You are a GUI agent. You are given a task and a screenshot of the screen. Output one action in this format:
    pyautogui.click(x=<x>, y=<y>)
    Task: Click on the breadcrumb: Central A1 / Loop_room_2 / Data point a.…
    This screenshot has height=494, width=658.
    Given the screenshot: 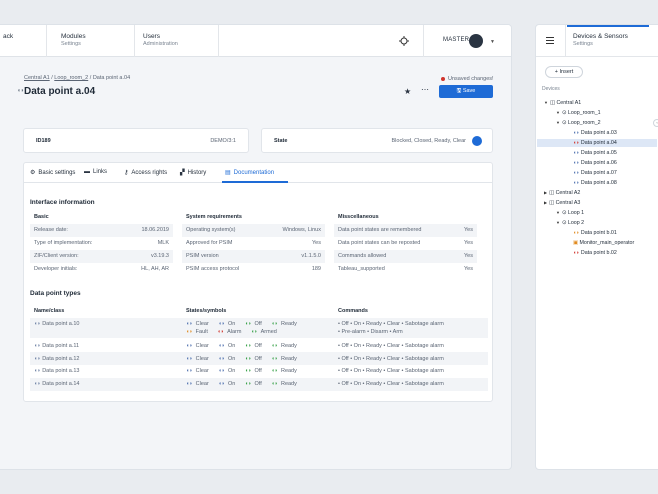 What is the action you would take?
    pyautogui.click(x=77, y=78)
    